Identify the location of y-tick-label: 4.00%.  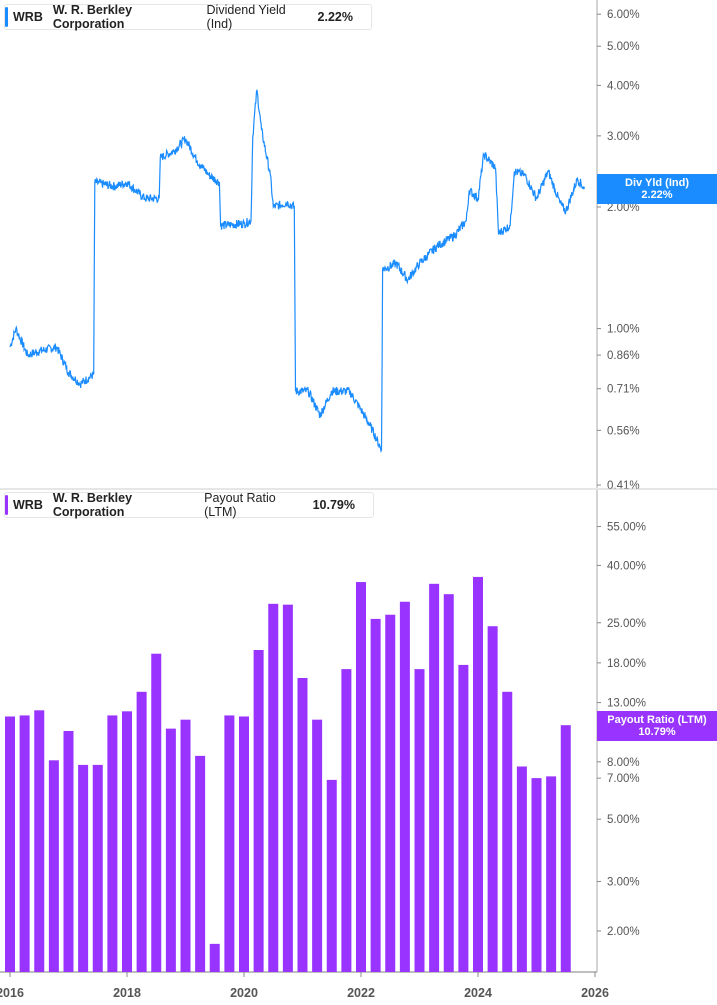
(623, 86).